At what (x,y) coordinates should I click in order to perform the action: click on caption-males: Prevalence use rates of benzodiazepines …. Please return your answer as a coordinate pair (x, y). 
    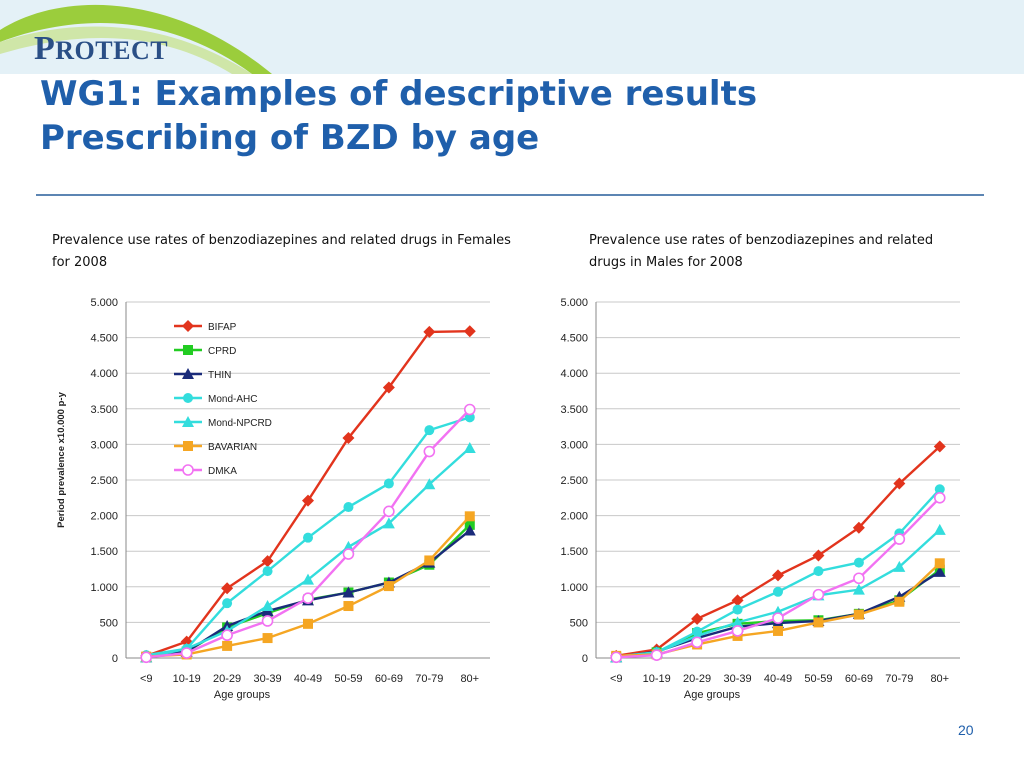
    Looking at the image, I should click on (761, 251).